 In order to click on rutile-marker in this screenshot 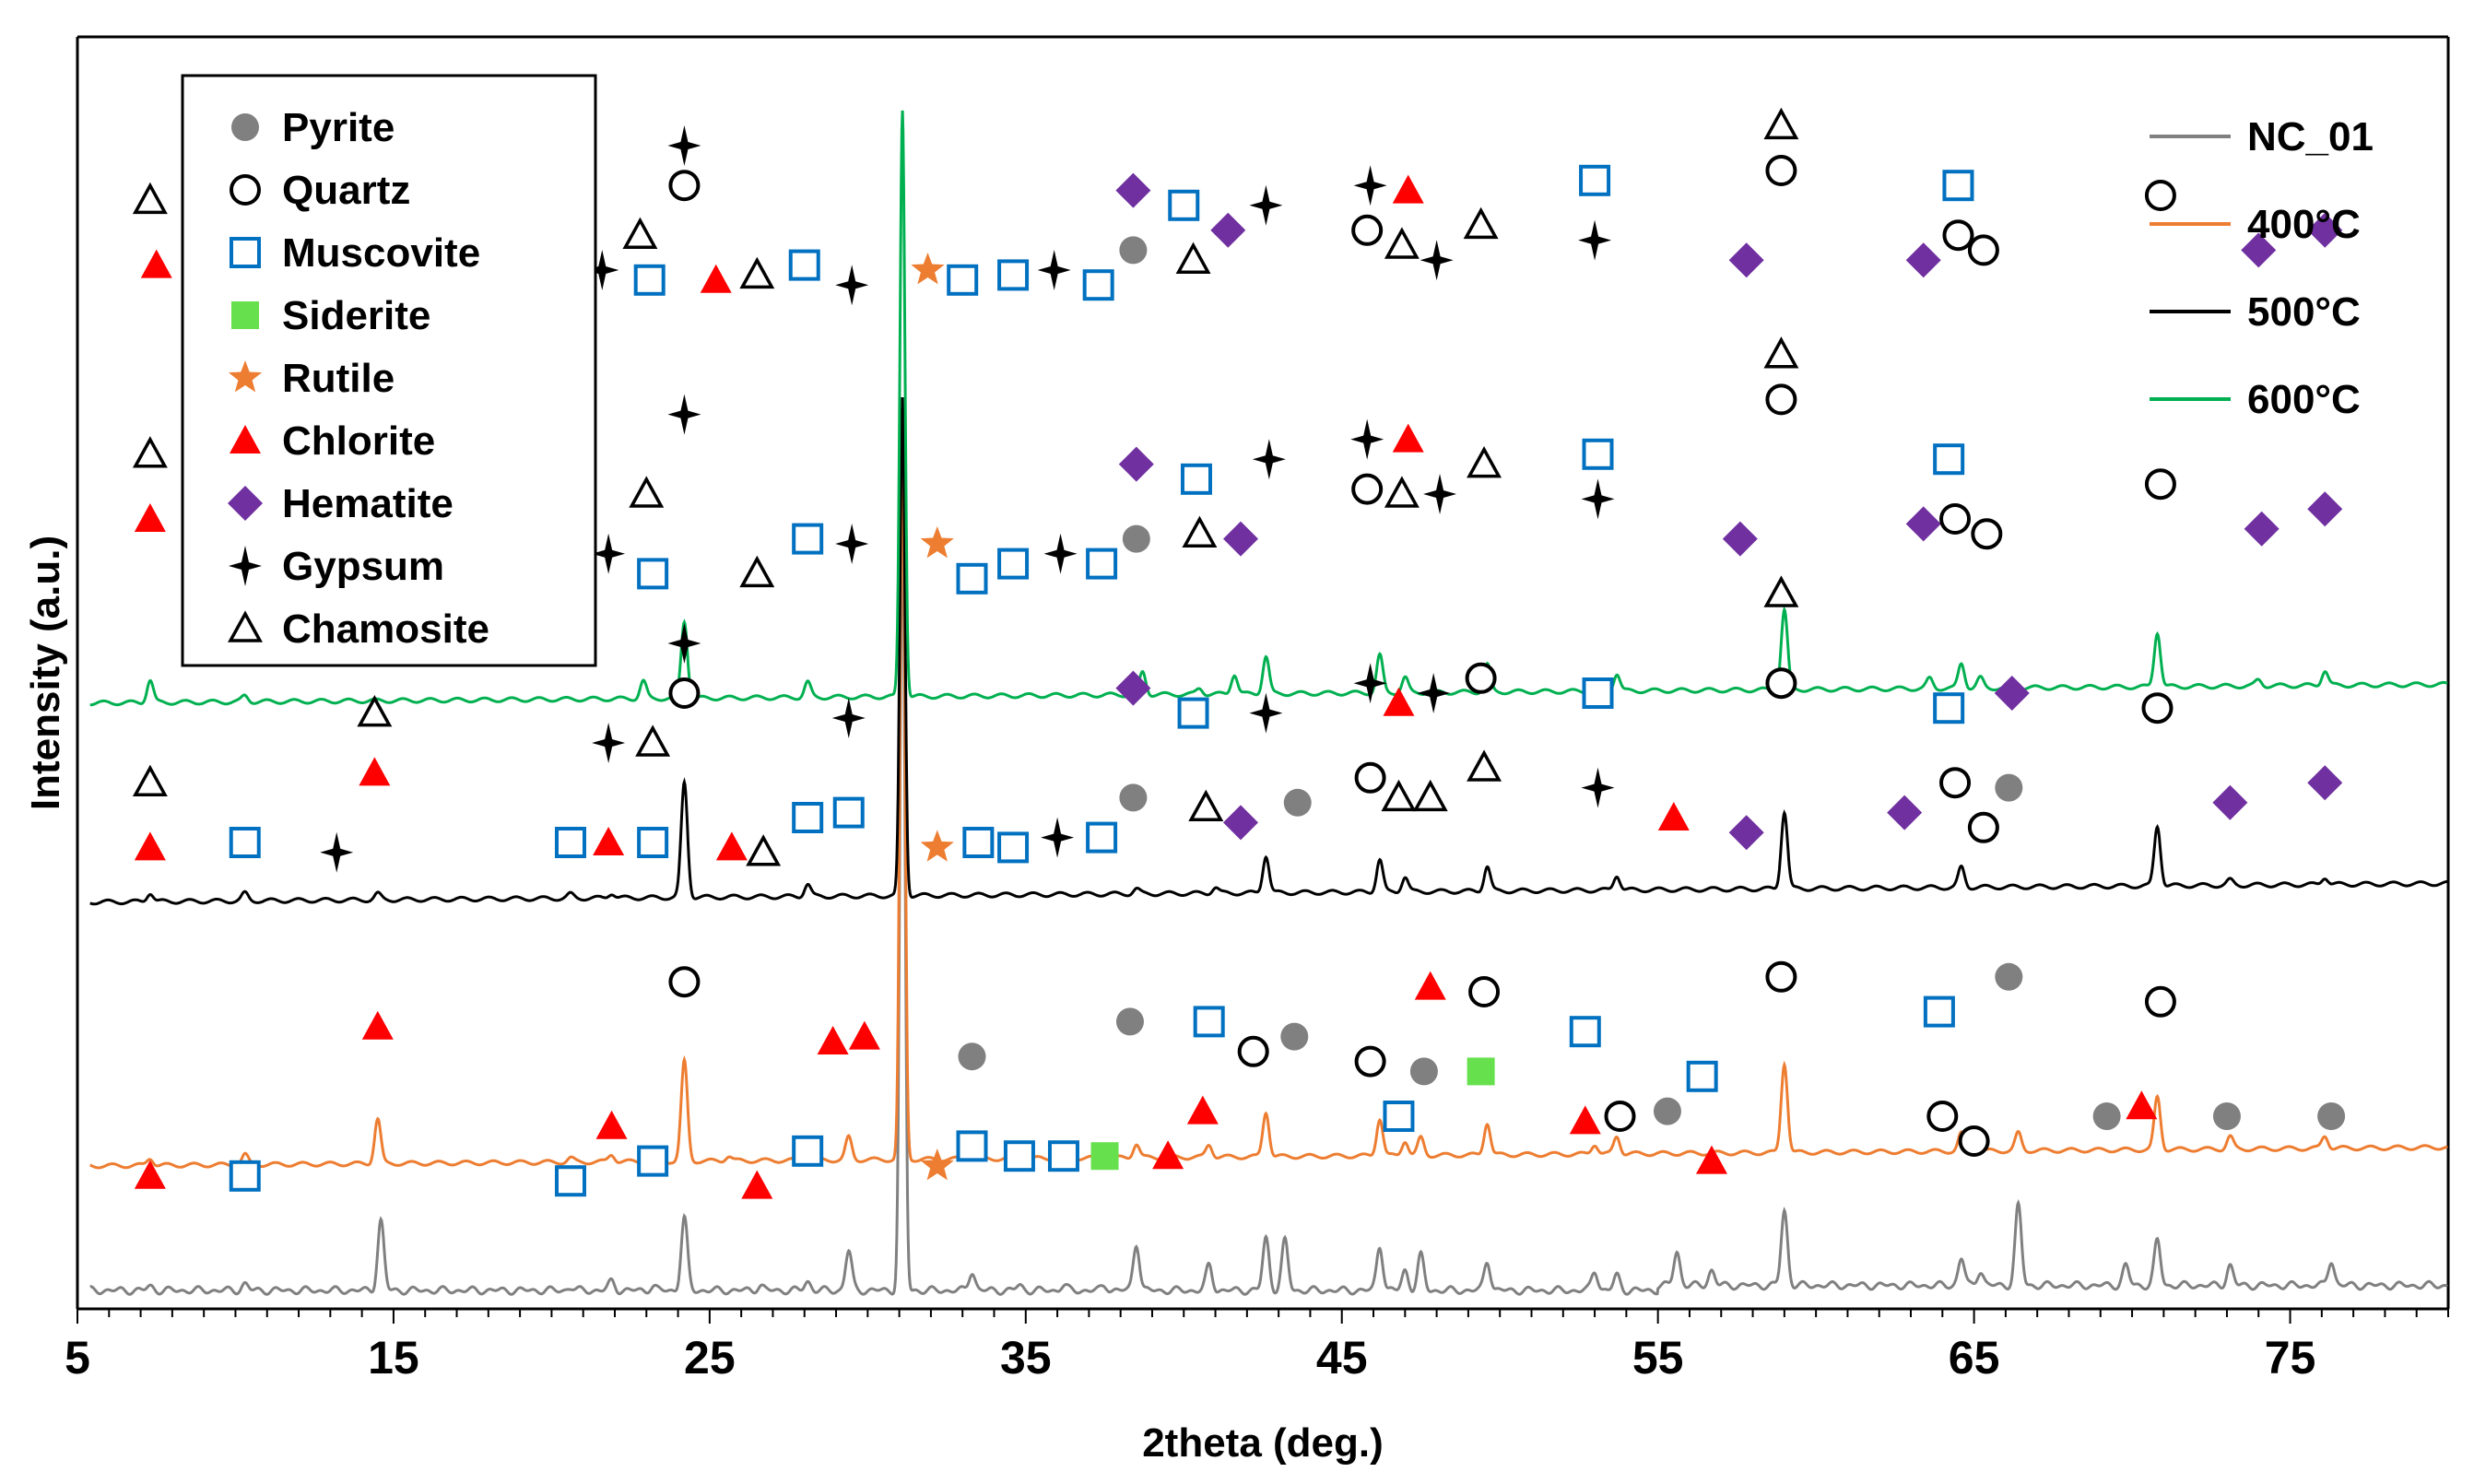, I will do `click(937, 846)`.